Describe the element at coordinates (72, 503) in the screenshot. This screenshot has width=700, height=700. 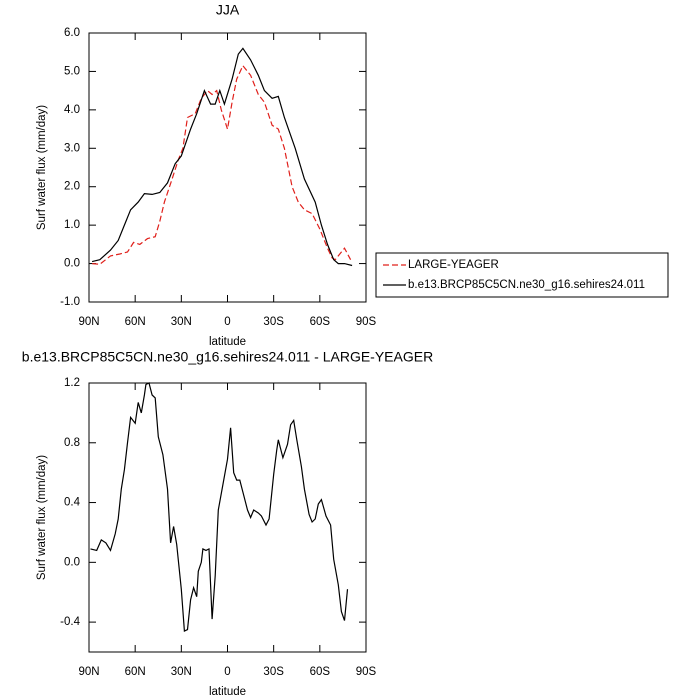
I see `y-tick-label: 0.4` at that location.